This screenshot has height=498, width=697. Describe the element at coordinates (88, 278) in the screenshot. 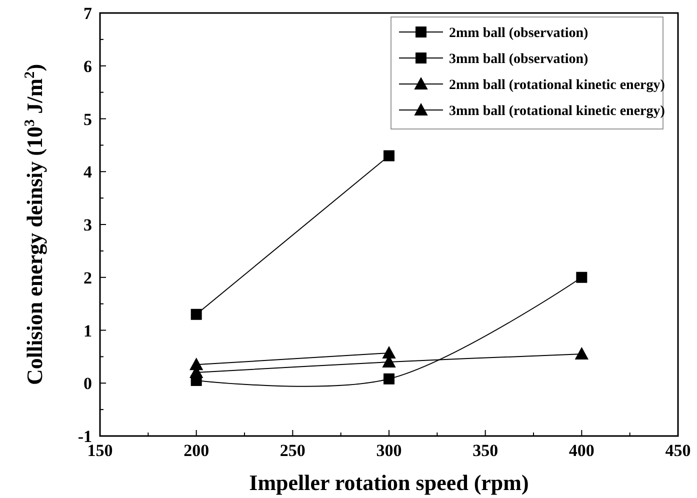

I see `y-tick-label: 2` at that location.